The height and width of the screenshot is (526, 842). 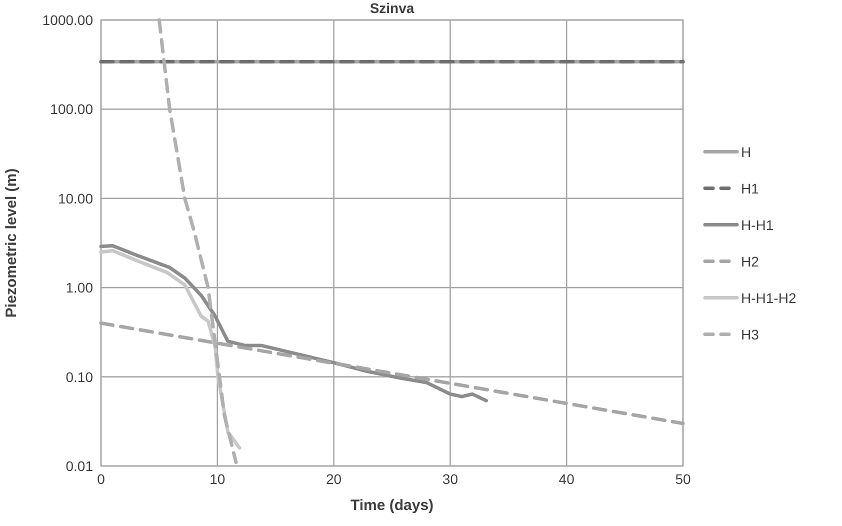 What do you see at coordinates (746, 152) in the screenshot?
I see `legend-label: H` at bounding box center [746, 152].